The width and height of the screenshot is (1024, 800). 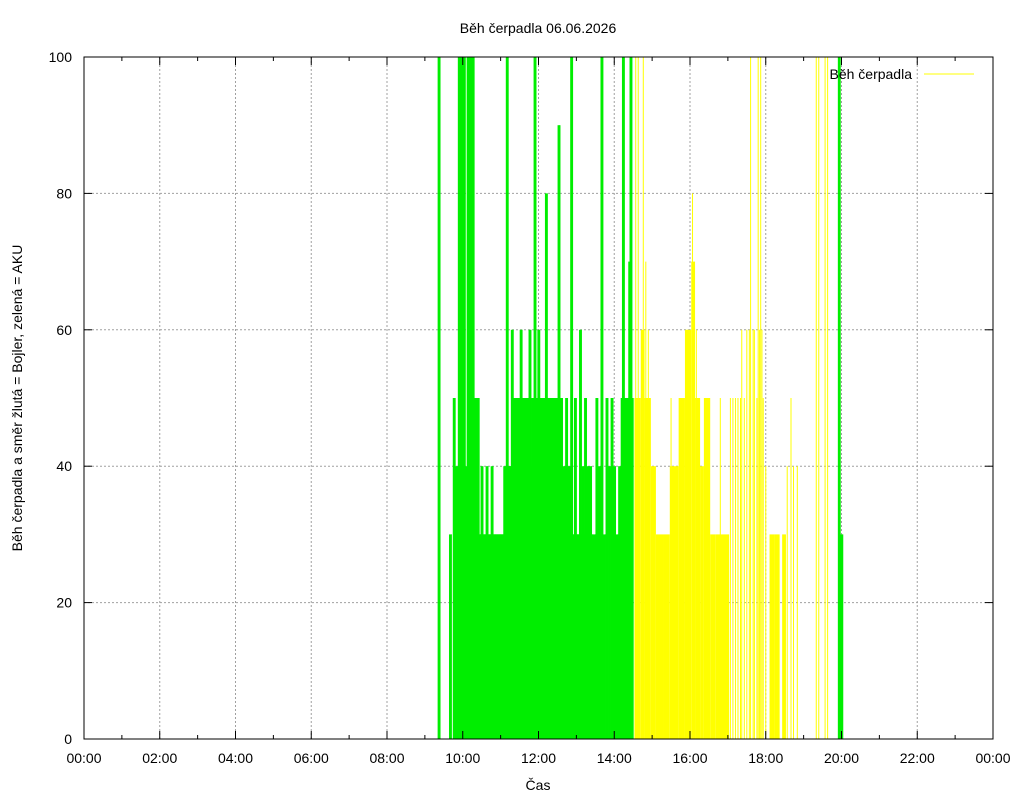 What do you see at coordinates (159, 758) in the screenshot?
I see `x-tick-label: 02:00` at bounding box center [159, 758].